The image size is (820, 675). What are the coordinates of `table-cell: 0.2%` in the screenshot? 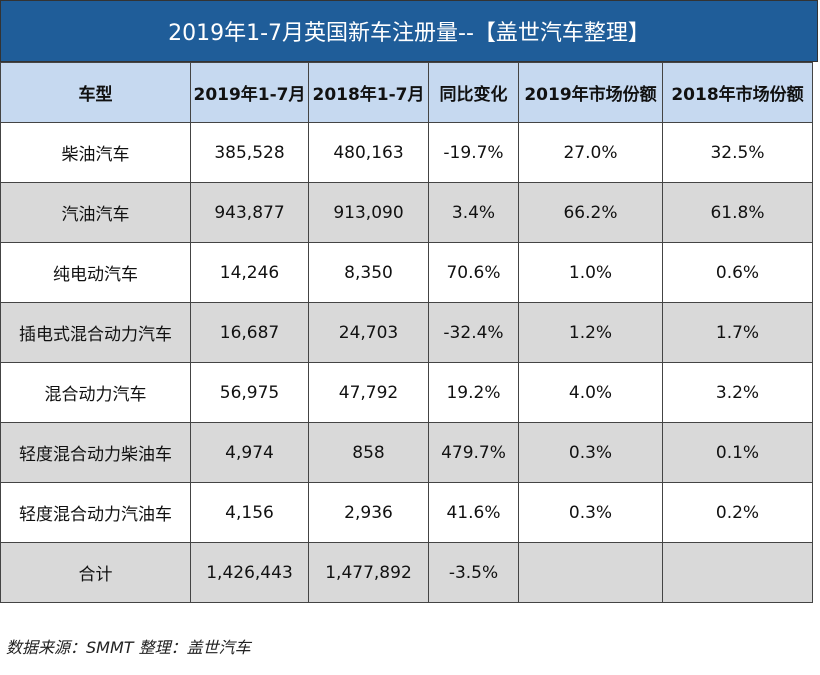 It's located at (737, 512).